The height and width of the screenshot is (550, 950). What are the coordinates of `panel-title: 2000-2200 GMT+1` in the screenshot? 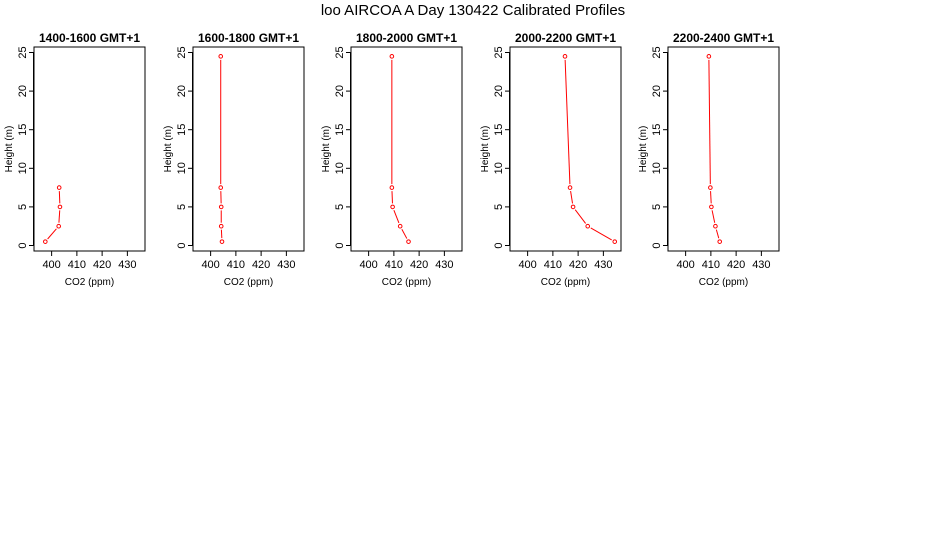 It's located at (565, 38).